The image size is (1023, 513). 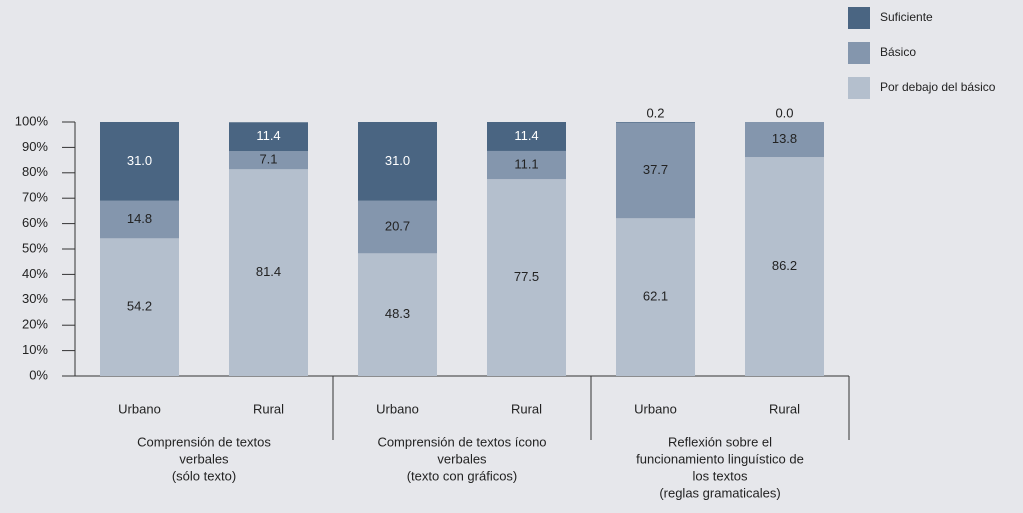 I want to click on y-tick-label: 60%, so click(x=35, y=222).